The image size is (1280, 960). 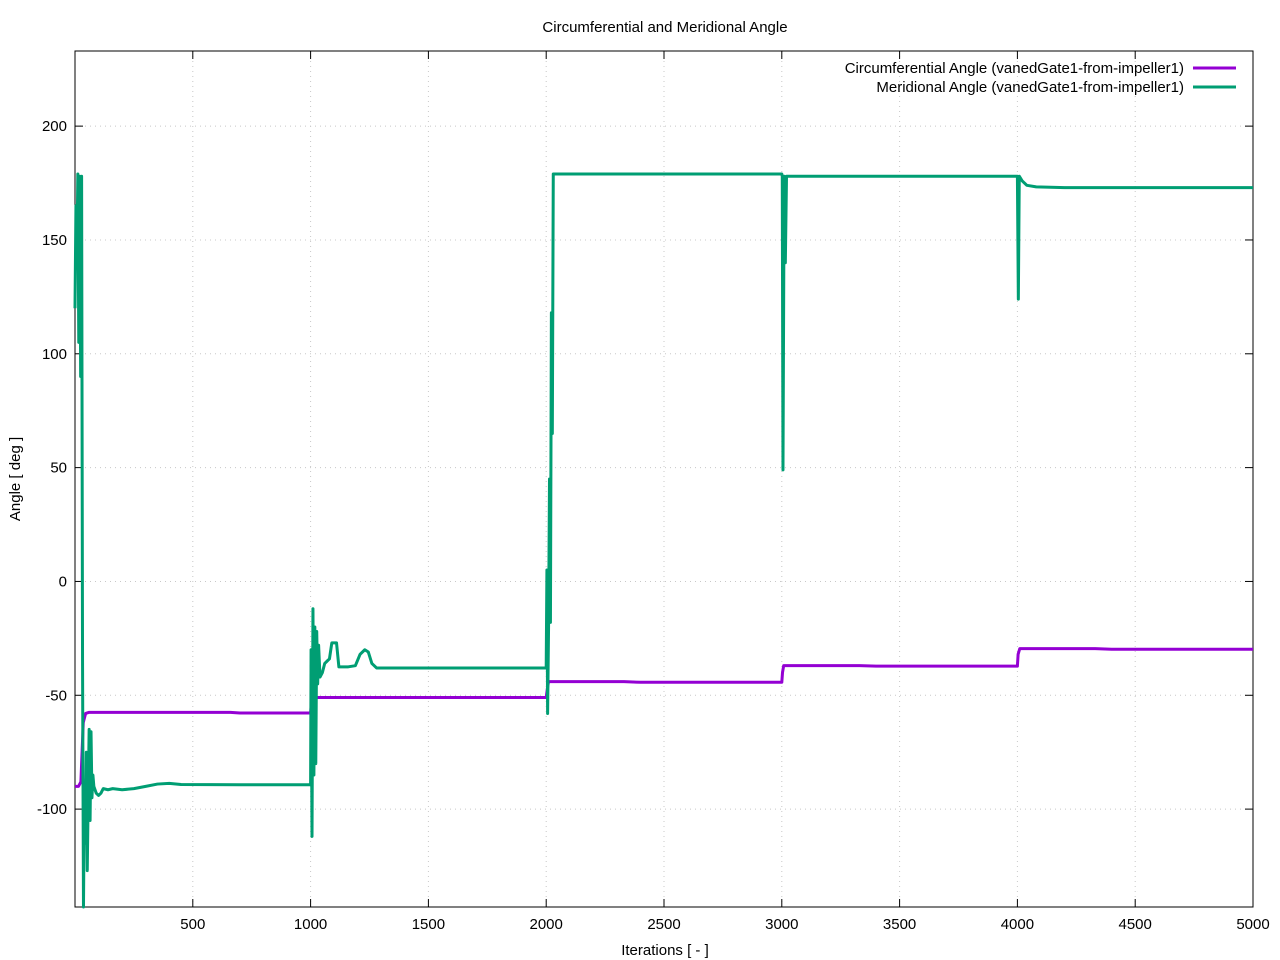 What do you see at coordinates (54, 354) in the screenshot?
I see `y-tick-label: 100` at bounding box center [54, 354].